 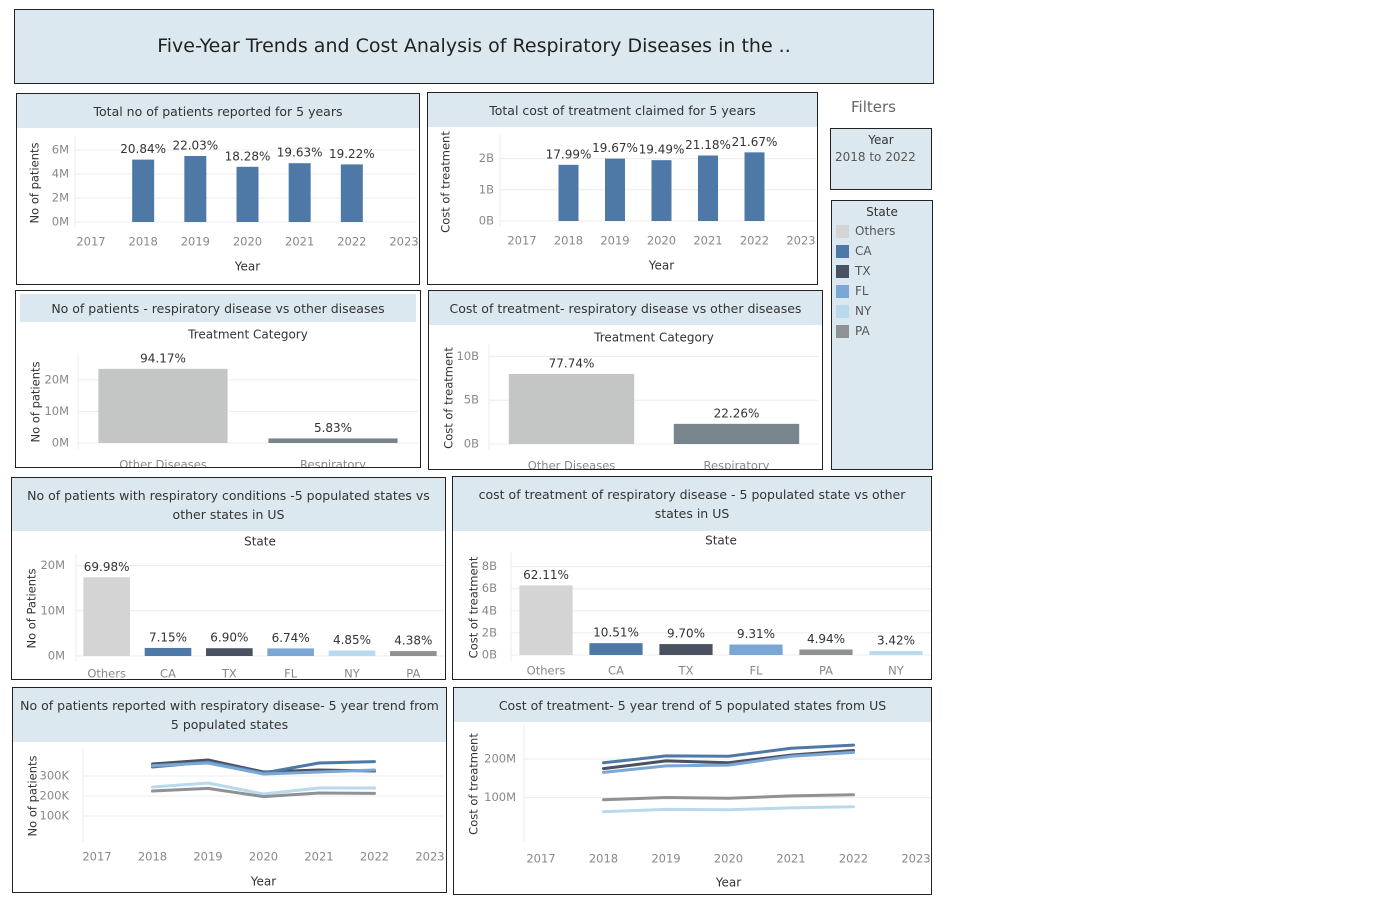 I want to click on data-label: 19.63%, so click(x=300, y=153).